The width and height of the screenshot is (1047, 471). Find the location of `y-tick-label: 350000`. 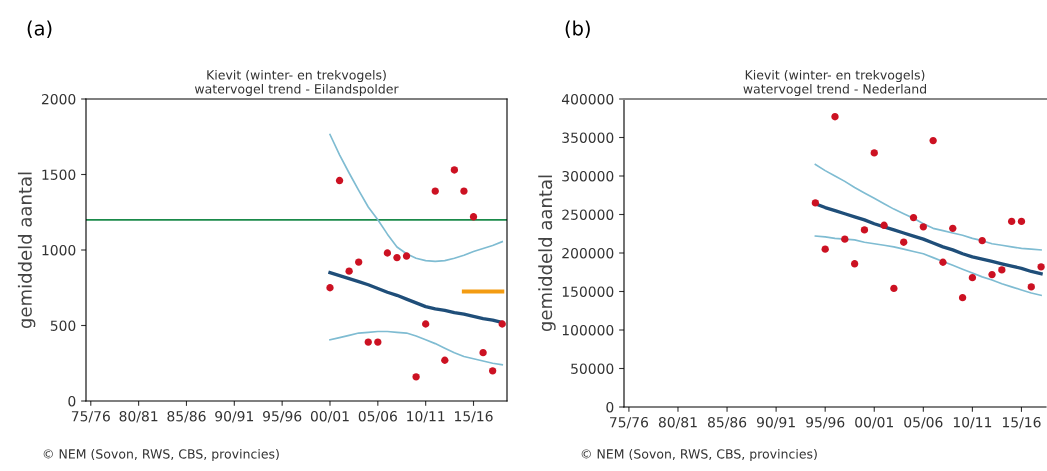

y-tick-label: 350000 is located at coordinates (588, 137).